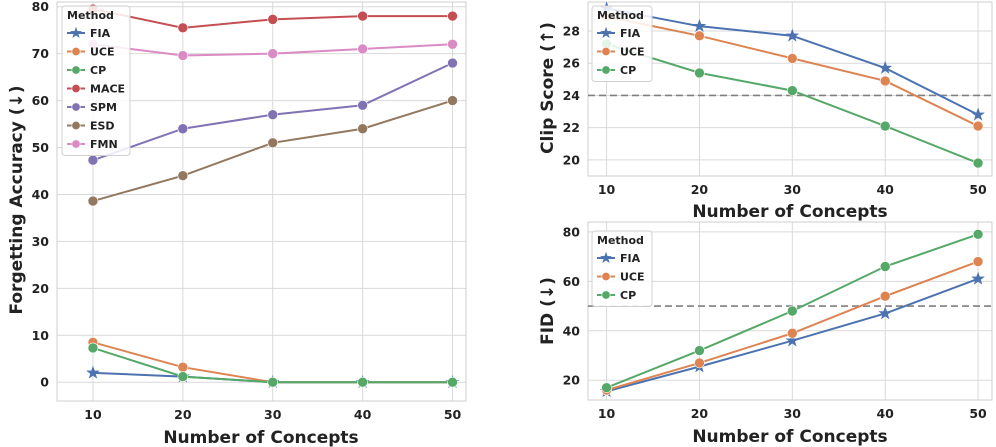 Image resolution: width=996 pixels, height=447 pixels. What do you see at coordinates (606, 32) in the screenshot?
I see `legend-marker-fia` at bounding box center [606, 32].